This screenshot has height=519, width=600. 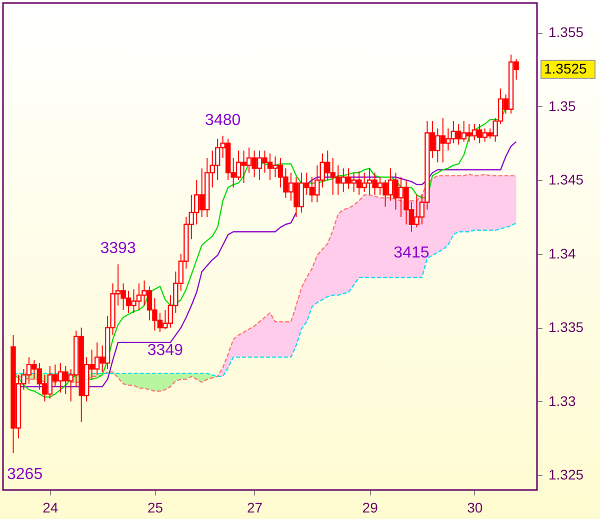 What do you see at coordinates (254, 508) in the screenshot?
I see `x-tick-label: 27` at bounding box center [254, 508].